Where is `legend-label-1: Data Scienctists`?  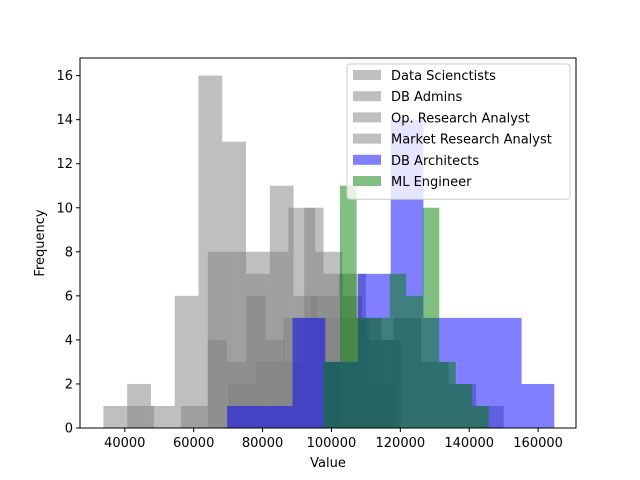 legend-label-1: Data Scienctists is located at coordinates (443, 76).